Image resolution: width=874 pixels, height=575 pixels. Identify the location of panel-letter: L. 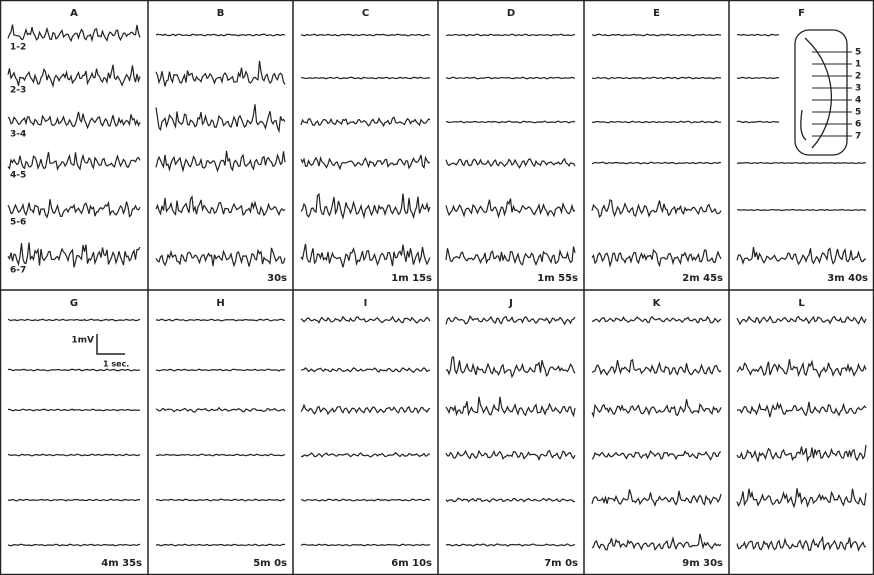
(801, 303).